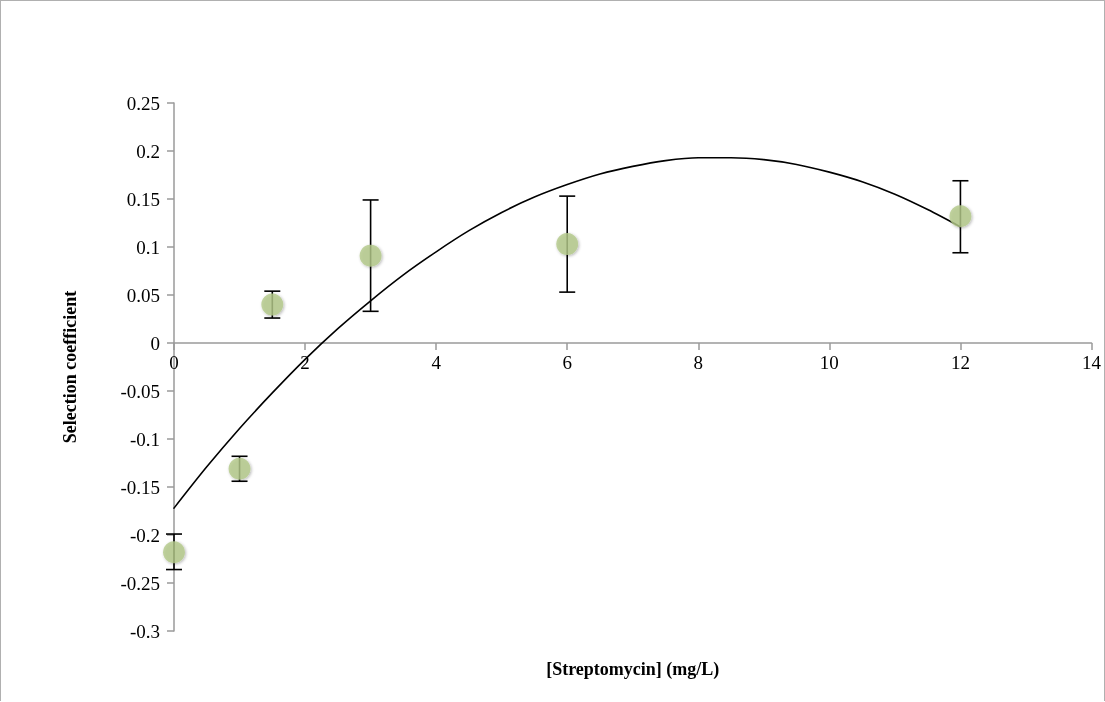 The width and height of the screenshot is (1105, 702). Describe the element at coordinates (144, 535) in the screenshot. I see `y-tick-label: -0.2` at that location.